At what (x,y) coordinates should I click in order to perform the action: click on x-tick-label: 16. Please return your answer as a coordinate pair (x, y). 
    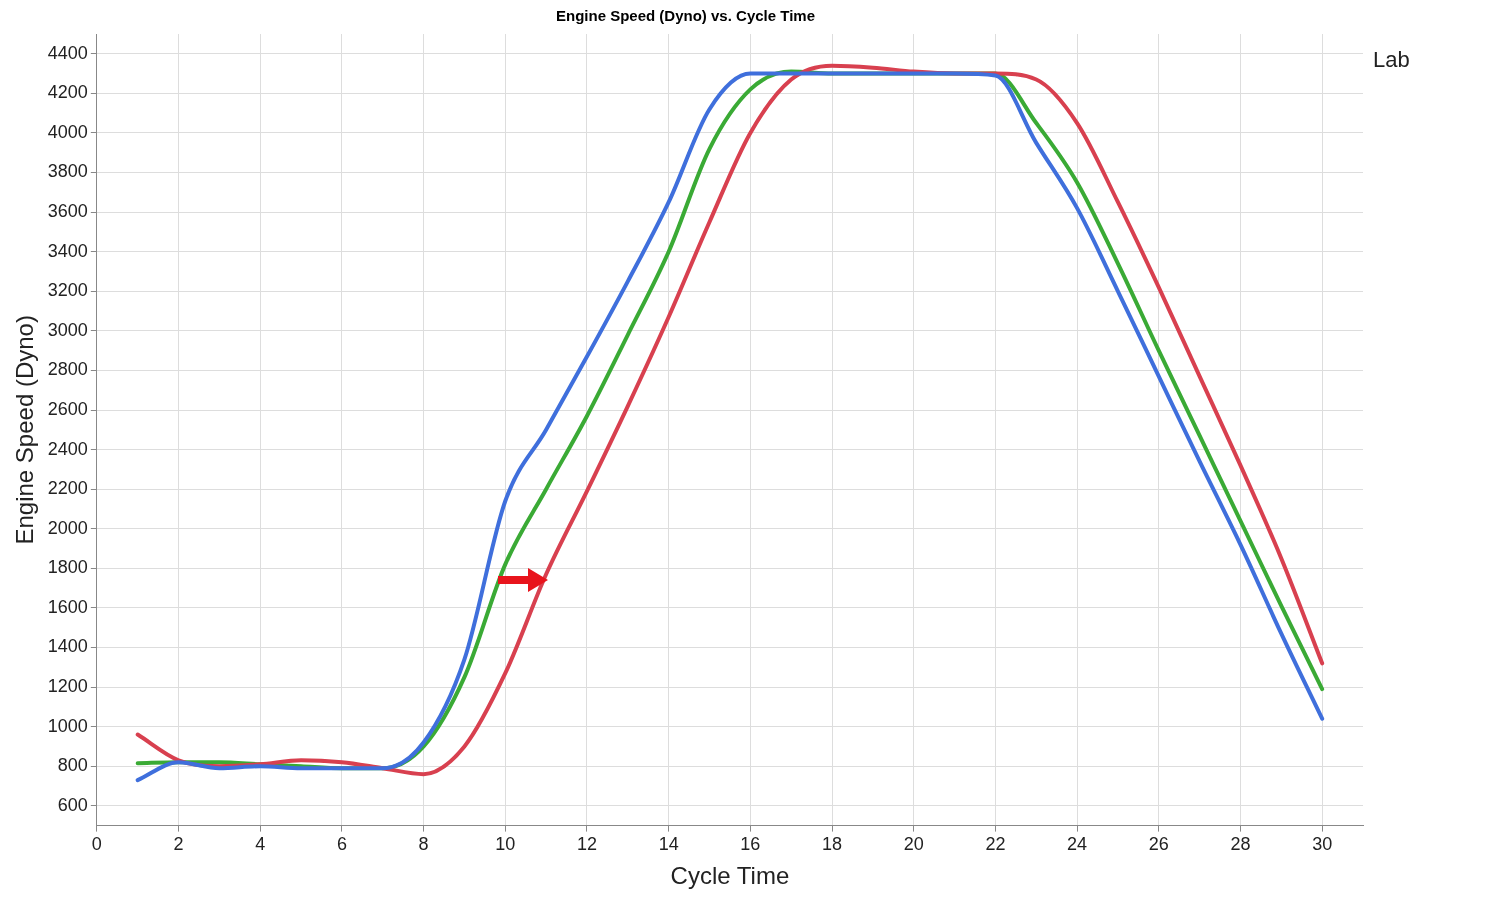
    Looking at the image, I should click on (750, 844).